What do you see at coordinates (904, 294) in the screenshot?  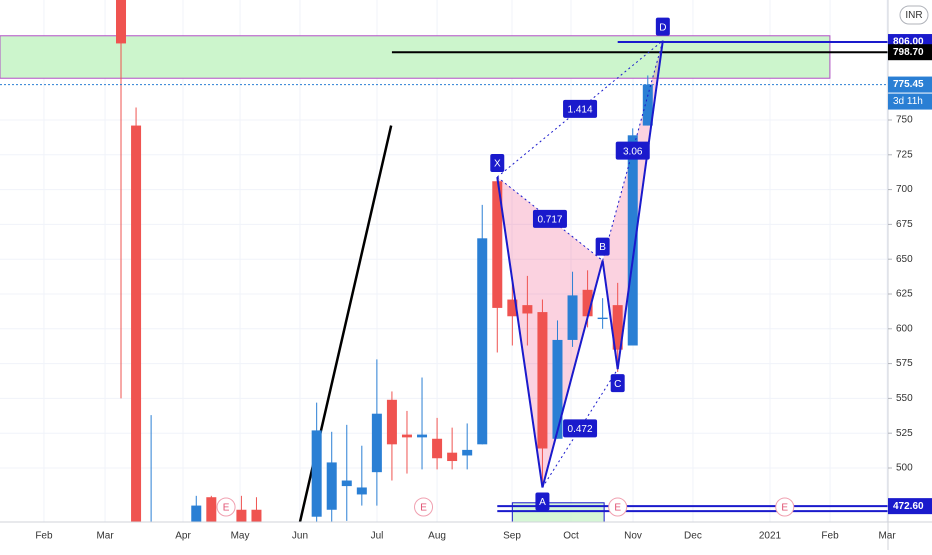 I see `y-tick-label: 625` at bounding box center [904, 294].